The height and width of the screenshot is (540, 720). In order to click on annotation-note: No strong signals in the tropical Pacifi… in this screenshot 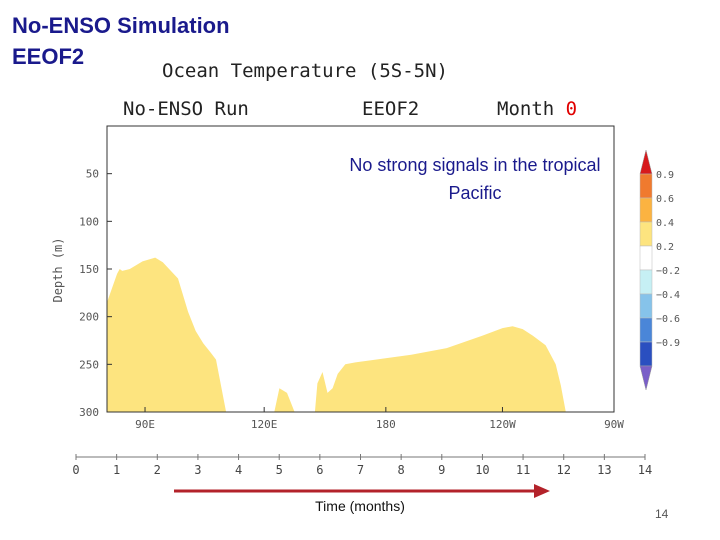, I will do `click(475, 179)`.